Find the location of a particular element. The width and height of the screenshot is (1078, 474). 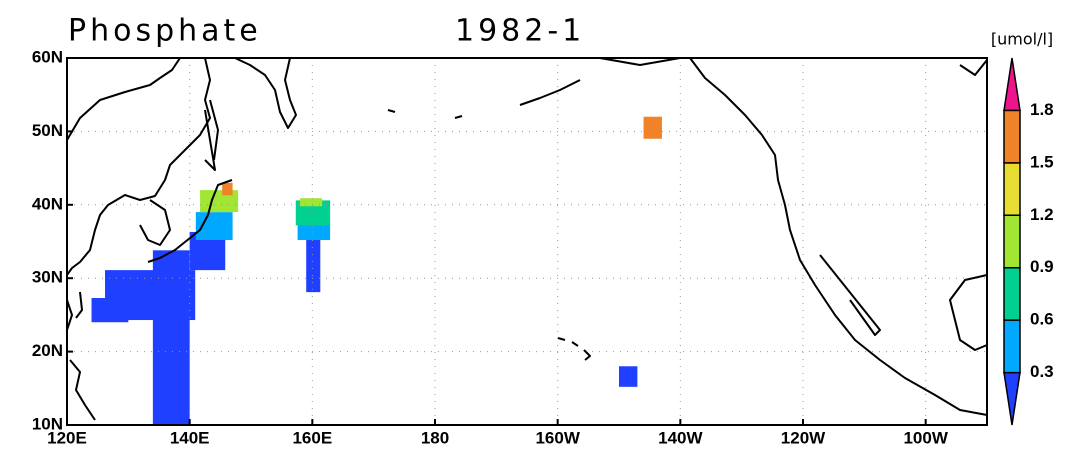

coast-japan is located at coordinates (190, 186).